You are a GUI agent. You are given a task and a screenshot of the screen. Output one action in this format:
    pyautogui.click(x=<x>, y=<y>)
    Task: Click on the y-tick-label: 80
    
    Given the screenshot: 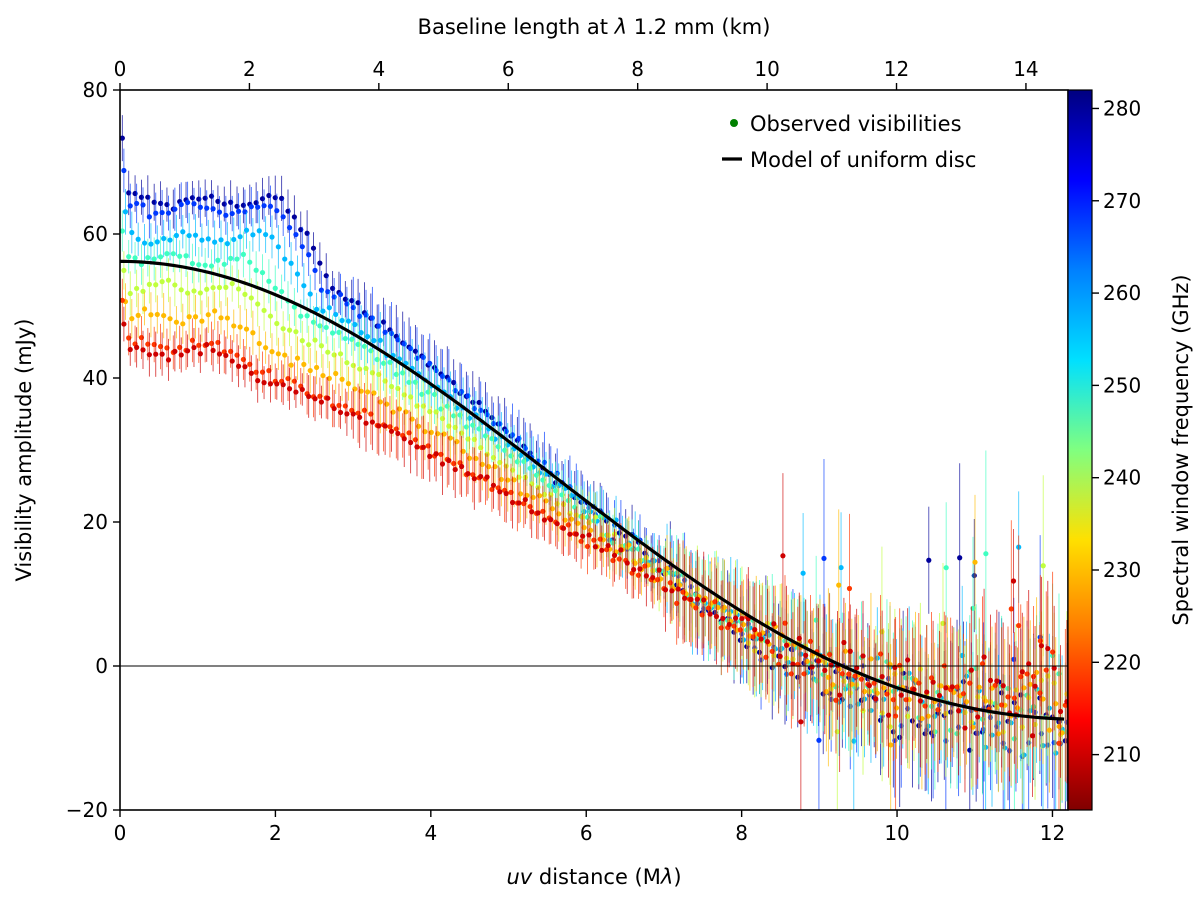 What is the action you would take?
    pyautogui.click(x=95, y=90)
    